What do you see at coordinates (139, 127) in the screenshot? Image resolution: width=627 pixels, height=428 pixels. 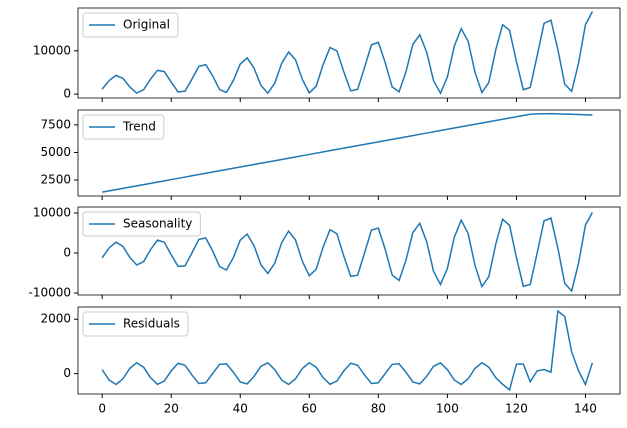 I see `legend-label: Trend` at bounding box center [139, 127].